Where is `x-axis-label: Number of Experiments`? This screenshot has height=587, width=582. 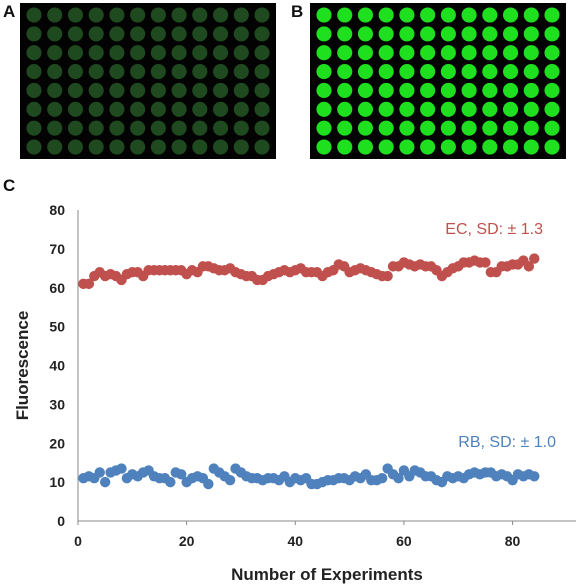 x-axis-label: Number of Experiments is located at coordinates (327, 574).